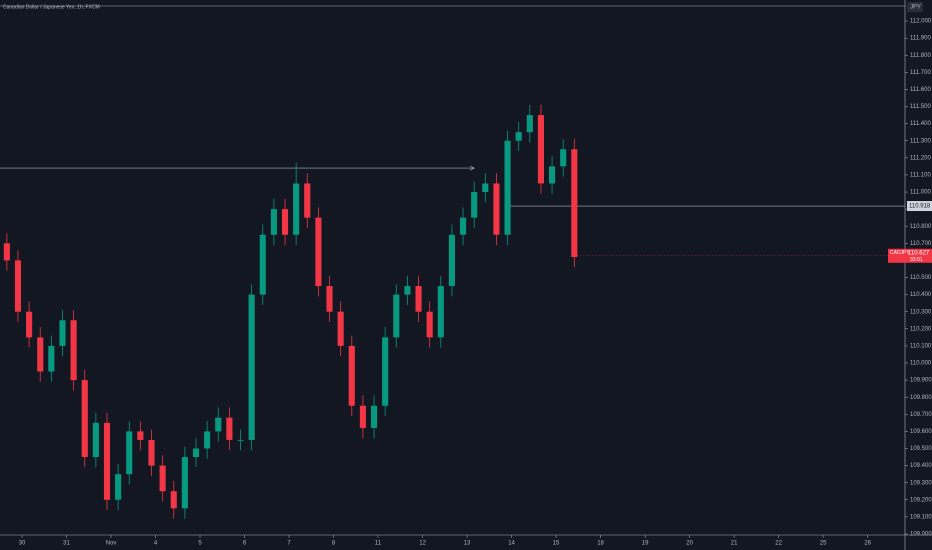 This screenshot has width=932, height=550. I want to click on x-tick-label: 18, so click(600, 544).